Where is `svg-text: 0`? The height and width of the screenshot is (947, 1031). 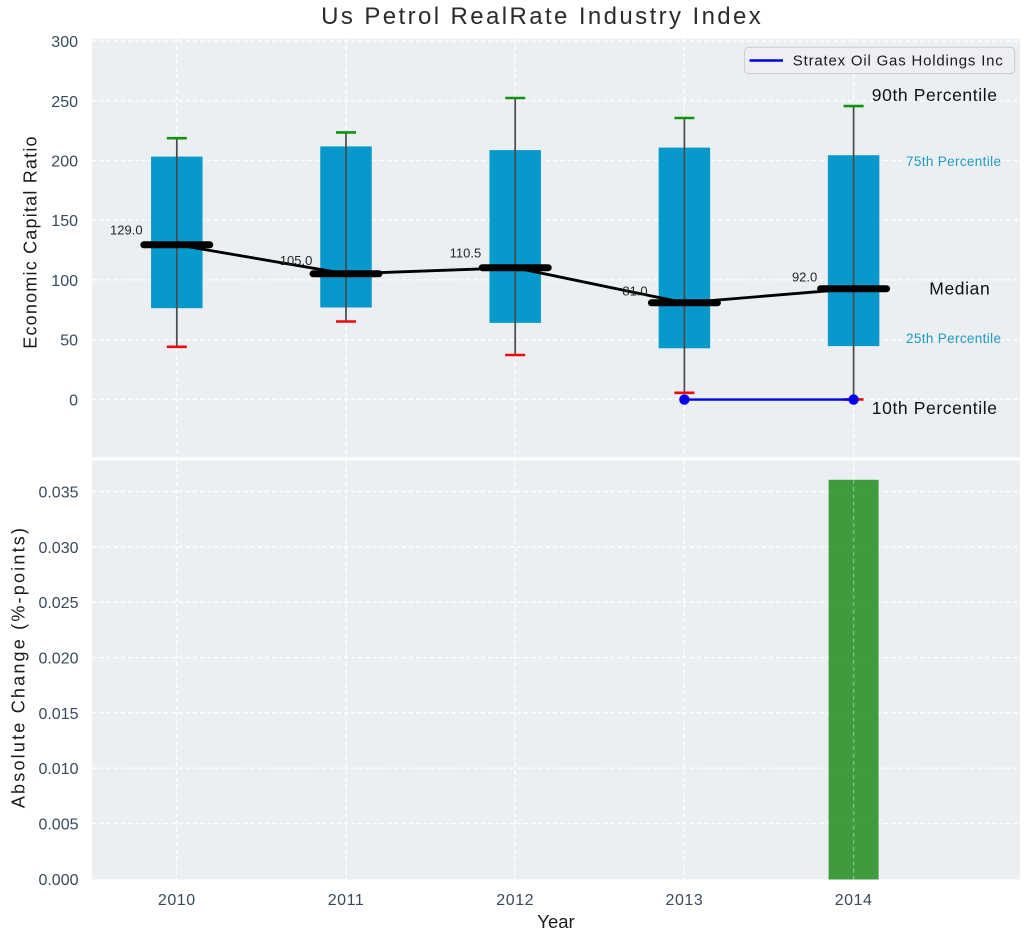 svg-text: 0 is located at coordinates (73, 400).